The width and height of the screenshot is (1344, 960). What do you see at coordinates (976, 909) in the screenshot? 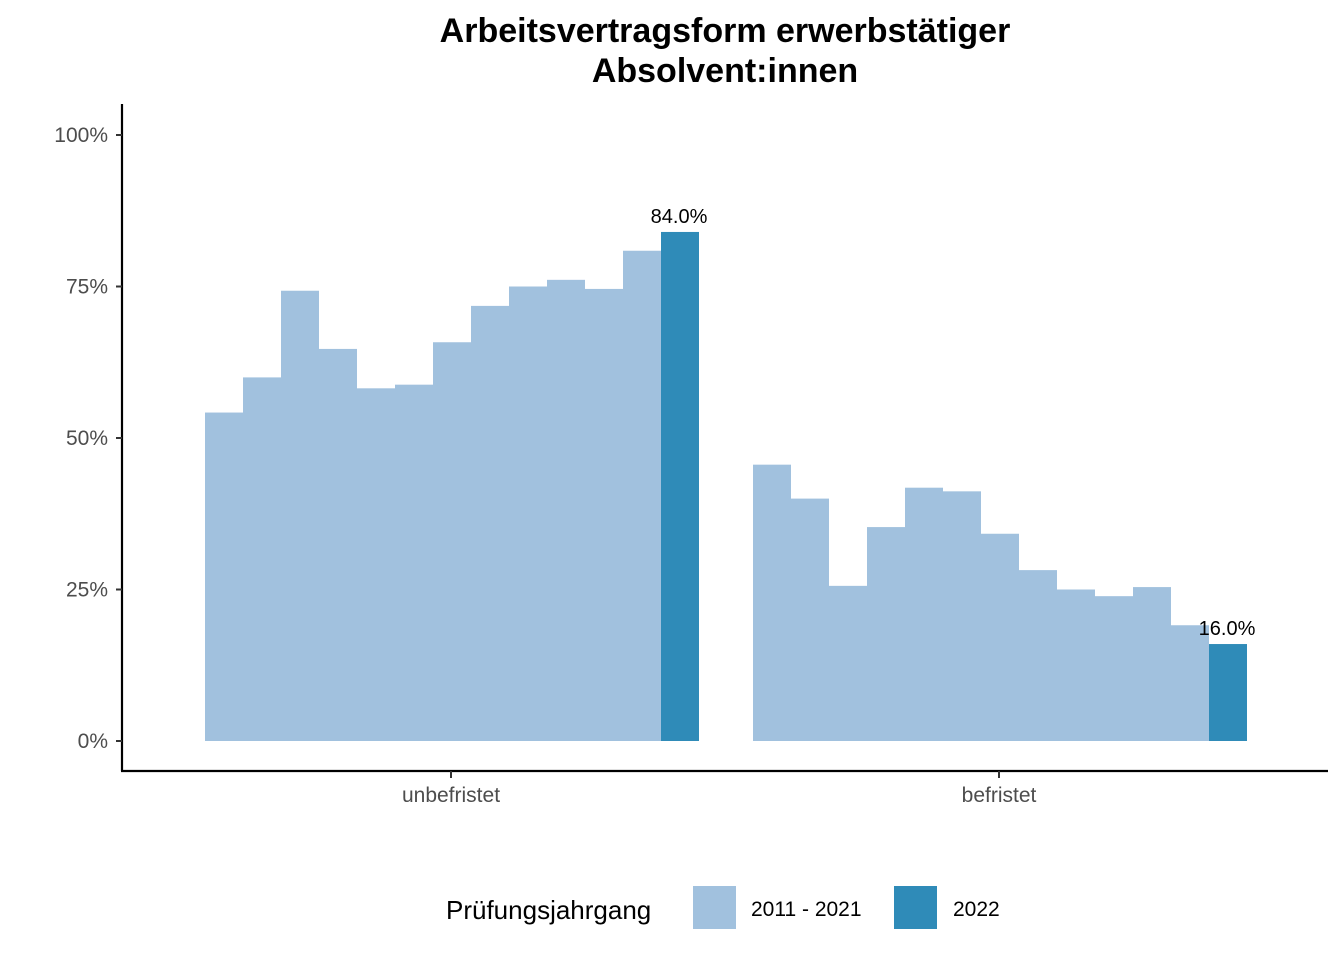
I see `legend-label-2022: 2022` at bounding box center [976, 909].